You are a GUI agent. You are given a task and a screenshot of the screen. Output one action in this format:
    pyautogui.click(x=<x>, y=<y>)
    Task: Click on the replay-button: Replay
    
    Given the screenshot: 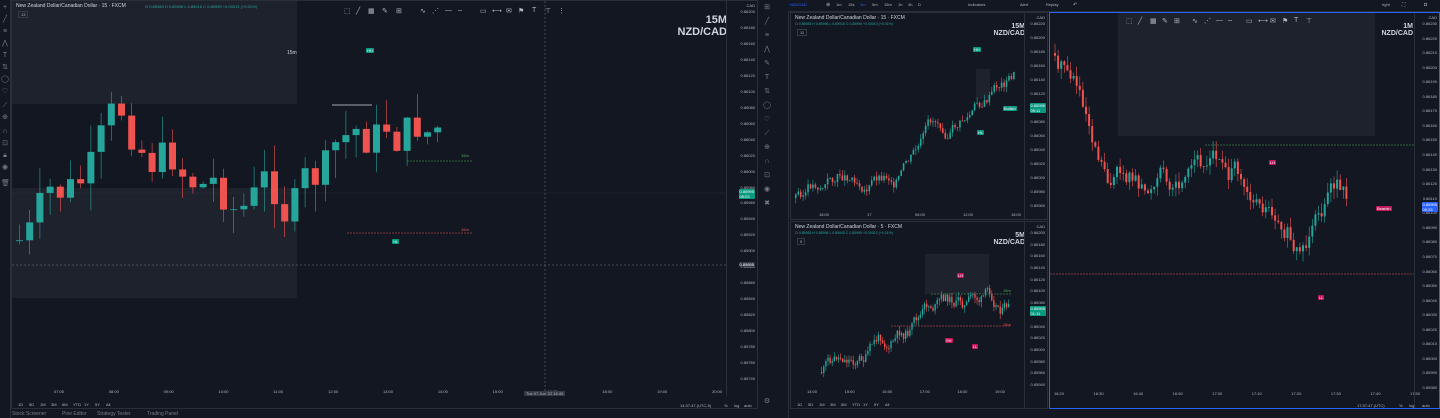 What is the action you would take?
    pyautogui.click(x=1052, y=4)
    